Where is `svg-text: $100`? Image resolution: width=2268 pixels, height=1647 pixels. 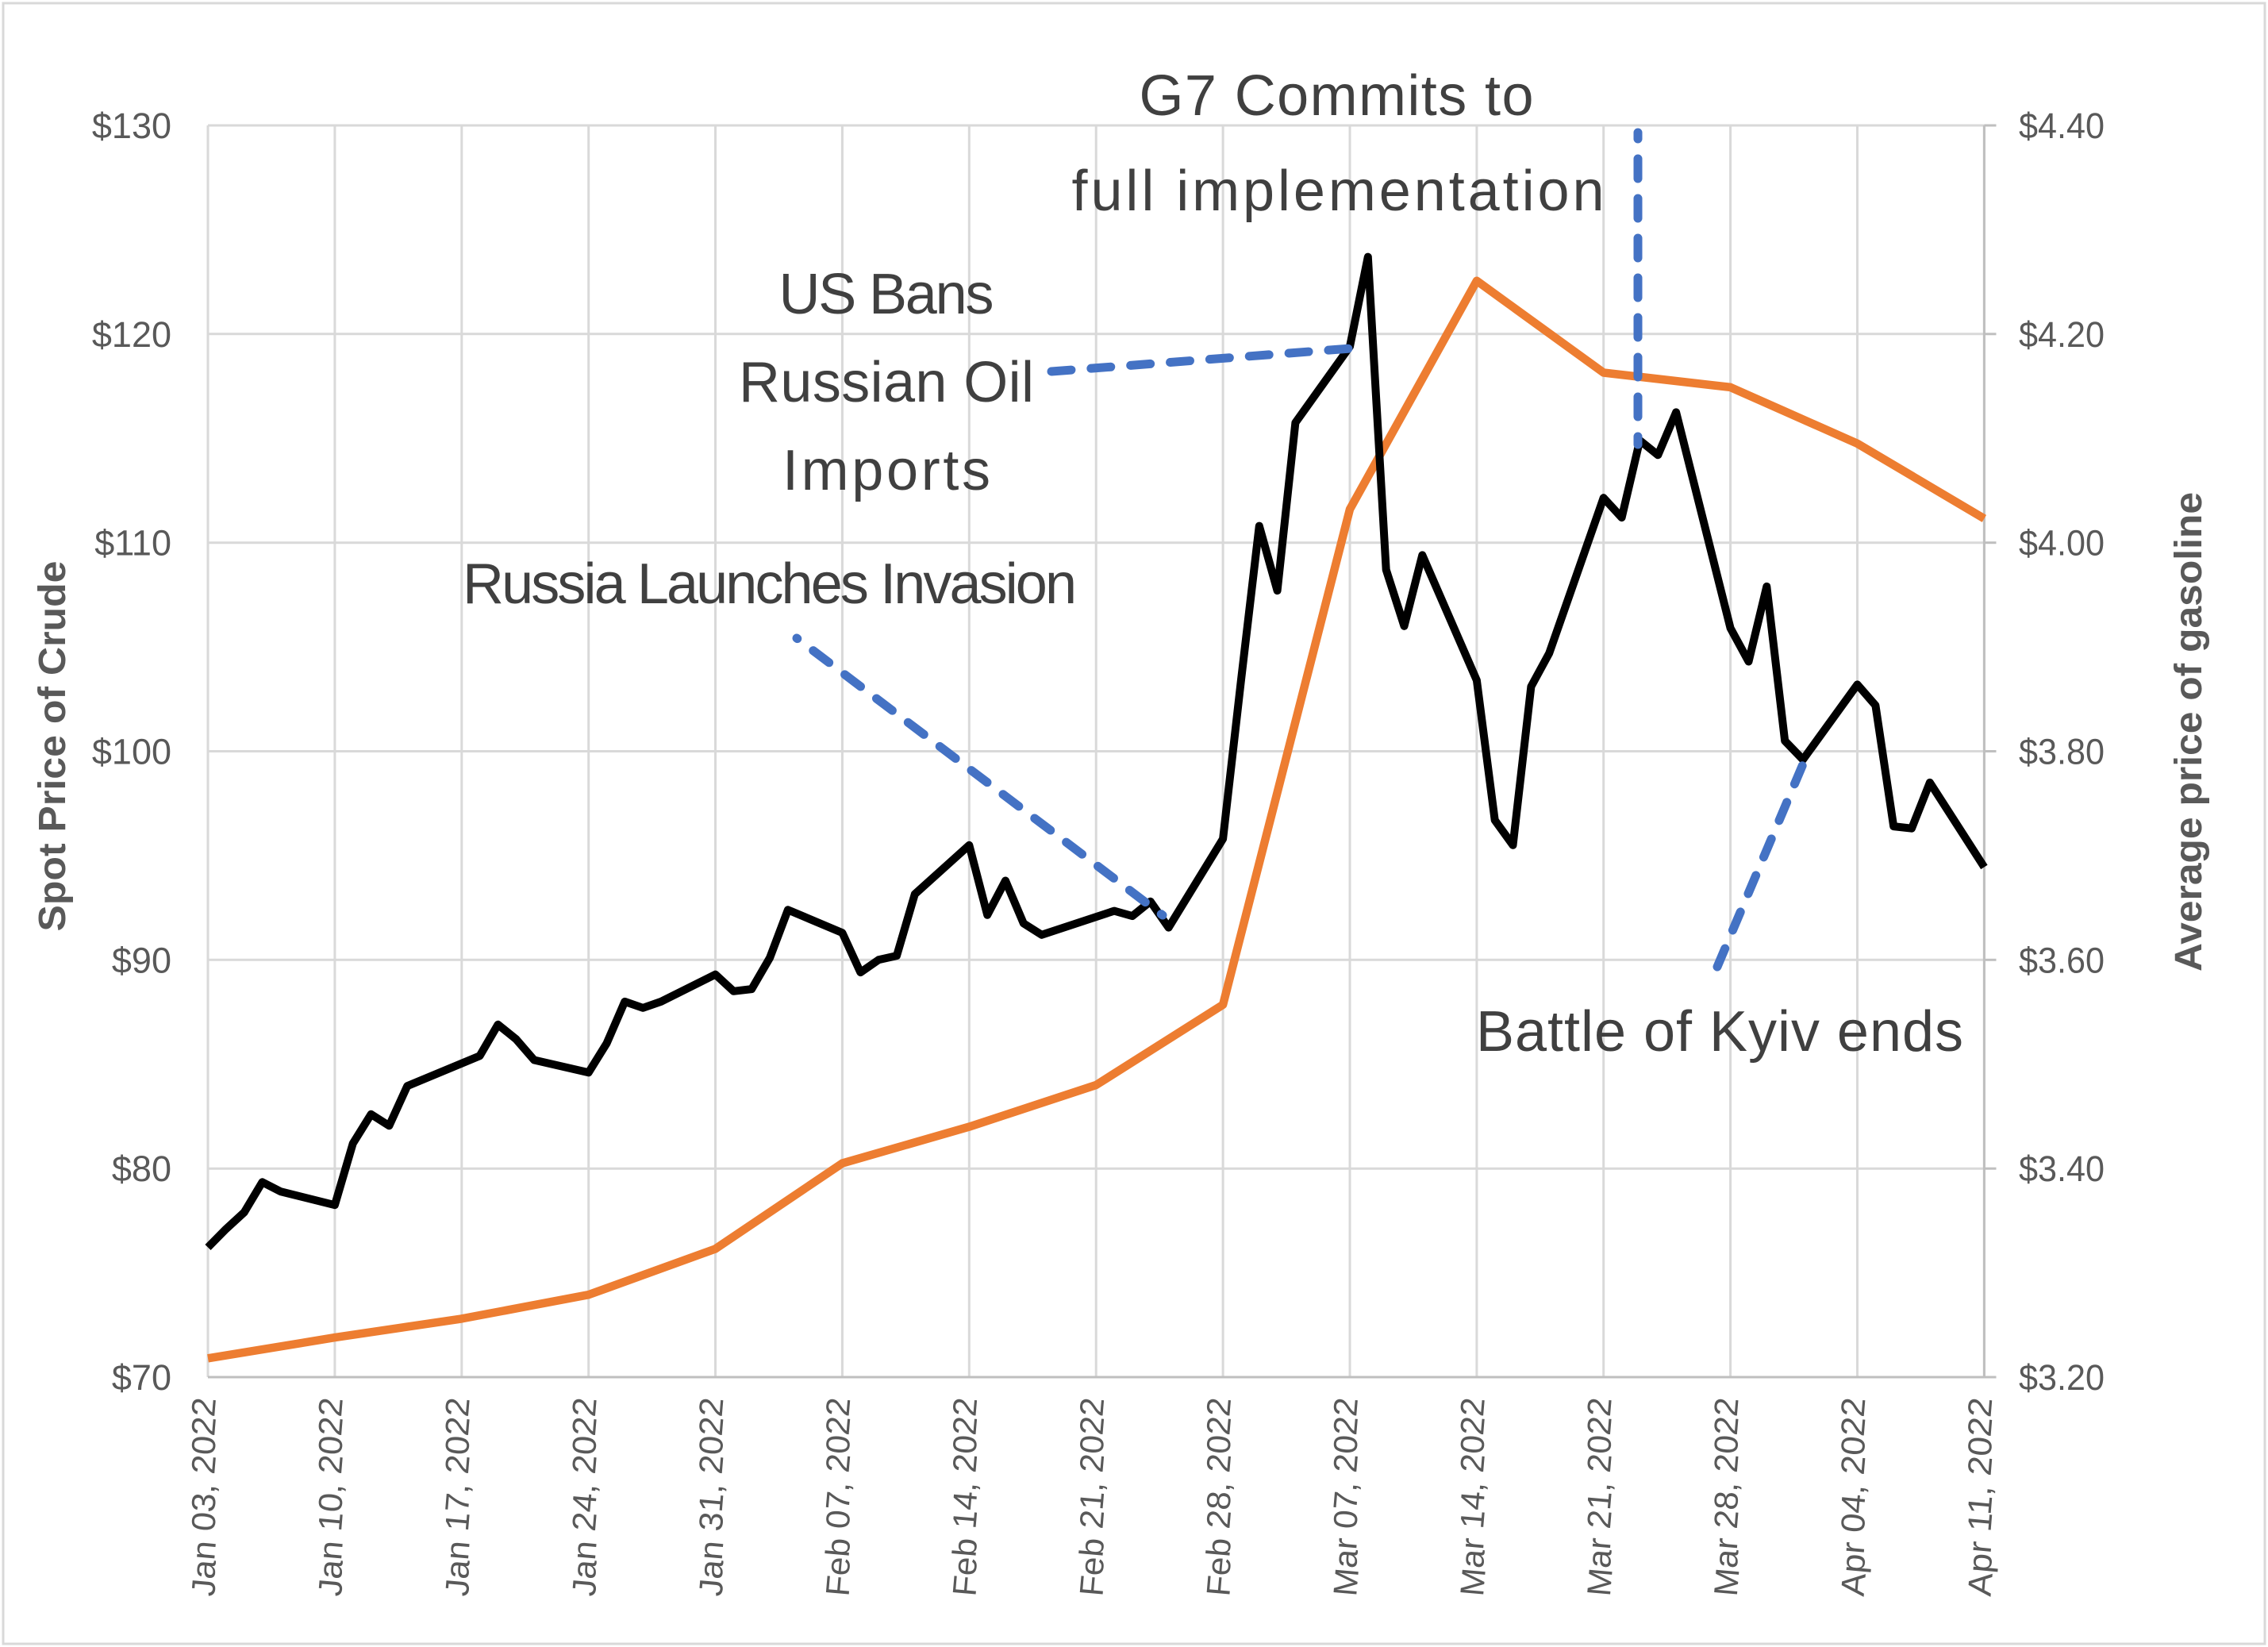
svg-text: $100 is located at coordinates (132, 752).